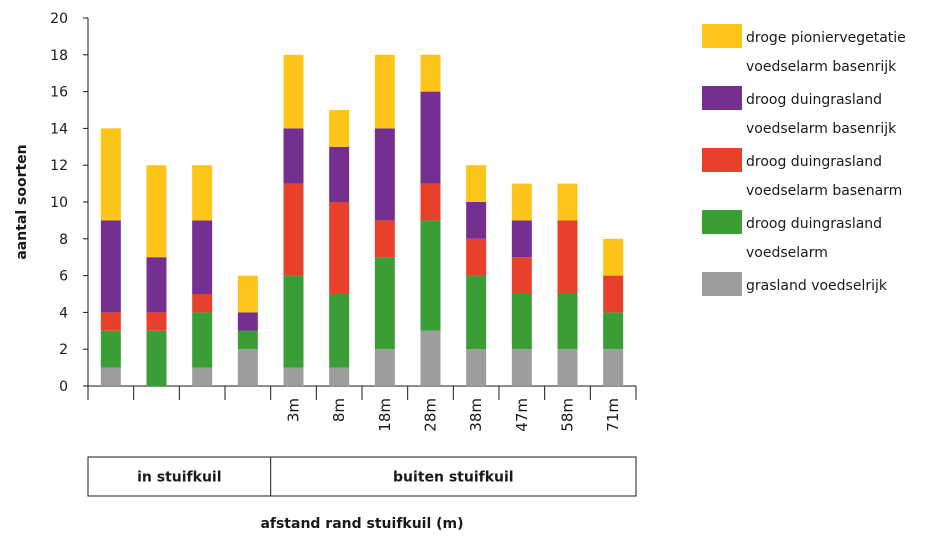 The height and width of the screenshot is (536, 936). What do you see at coordinates (69, 203) in the screenshot?
I see `y-axis: 0 2 4 6 8 10 12 14 16 18 20` at bounding box center [69, 203].